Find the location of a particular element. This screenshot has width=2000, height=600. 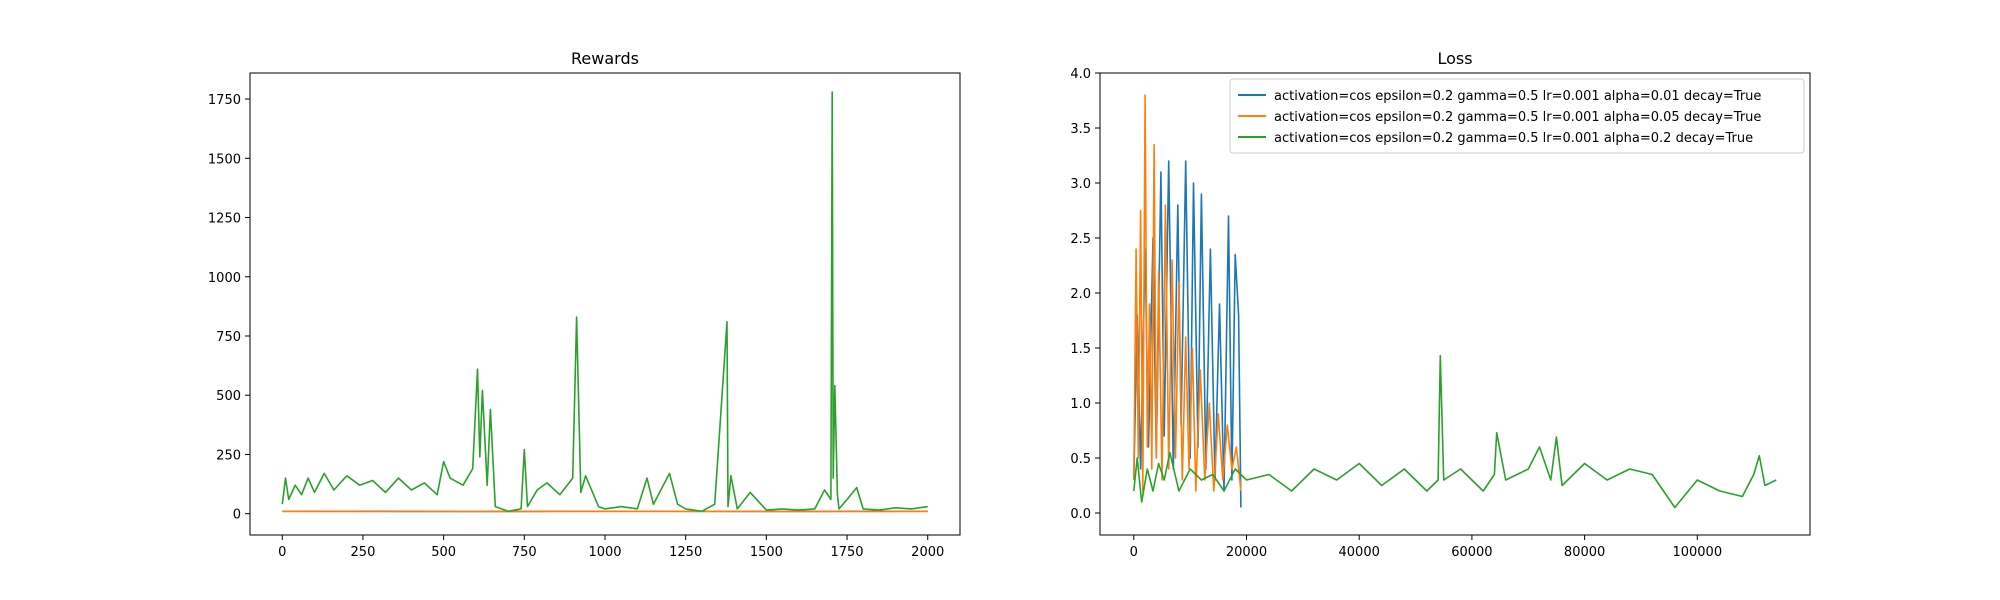

x-tick-label: 250 is located at coordinates (363, 552).